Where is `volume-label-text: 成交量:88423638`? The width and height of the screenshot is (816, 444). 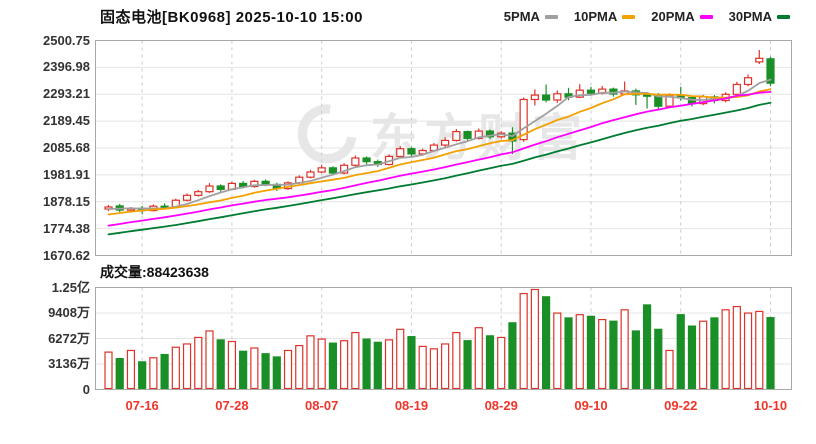 volume-label-text: 成交量:88423638 is located at coordinates (154, 272).